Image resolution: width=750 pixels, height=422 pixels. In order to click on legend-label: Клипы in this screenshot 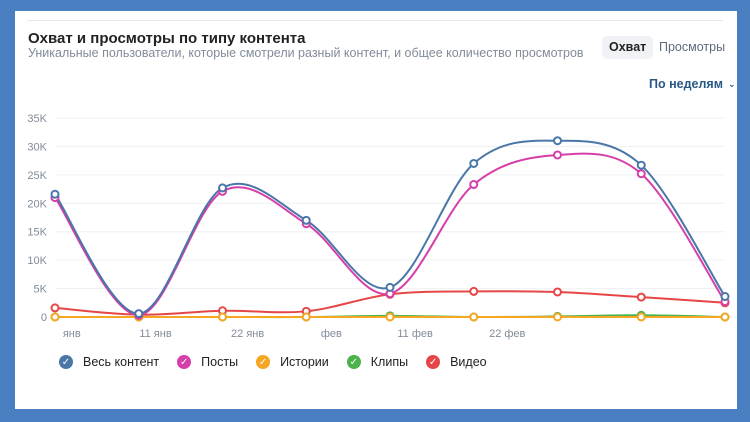, I will do `click(389, 362)`.